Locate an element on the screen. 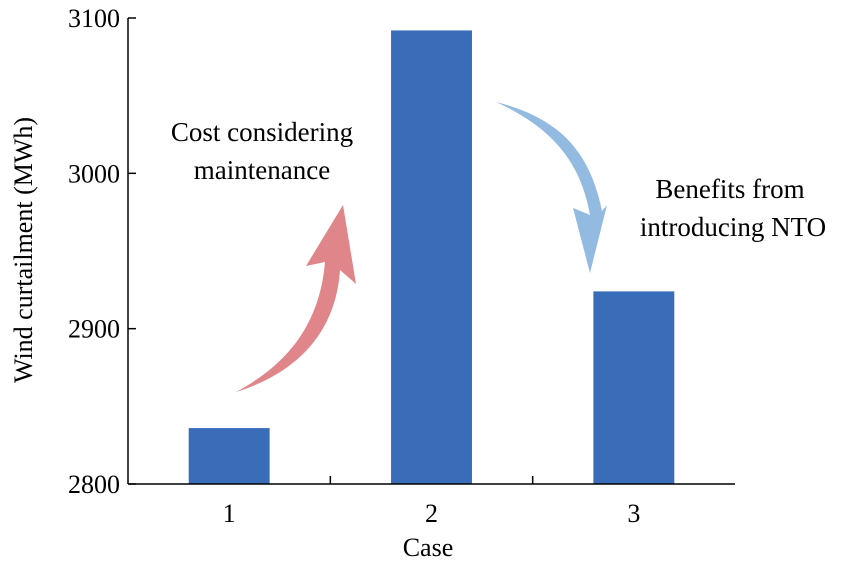 This screenshot has width=848, height=566. y-tick-label: 2900 is located at coordinates (94, 329).